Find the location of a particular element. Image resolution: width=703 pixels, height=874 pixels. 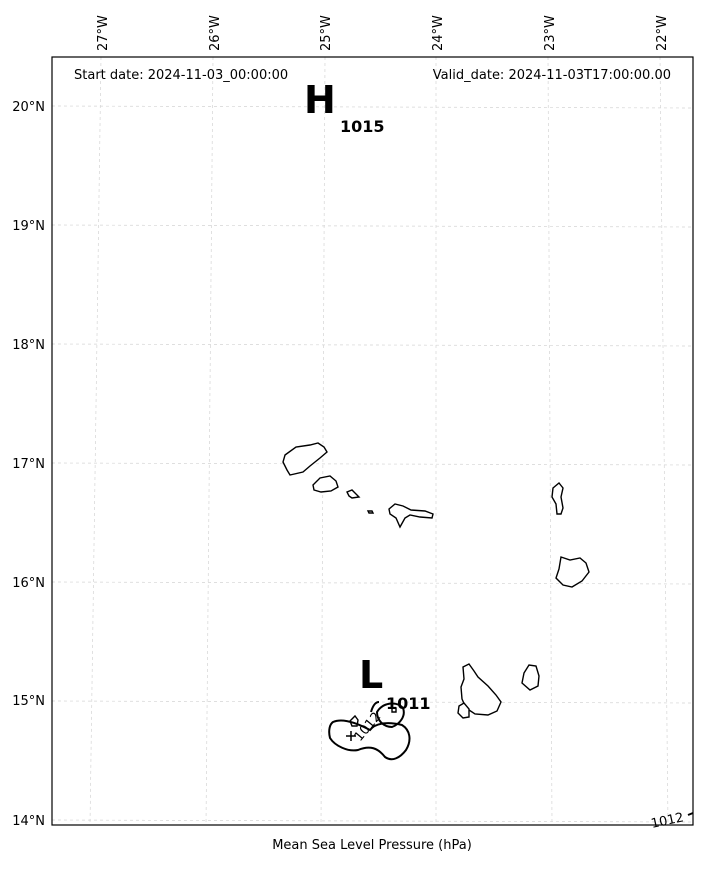

lon-label-27w: 27°W is located at coordinates (103, 33).